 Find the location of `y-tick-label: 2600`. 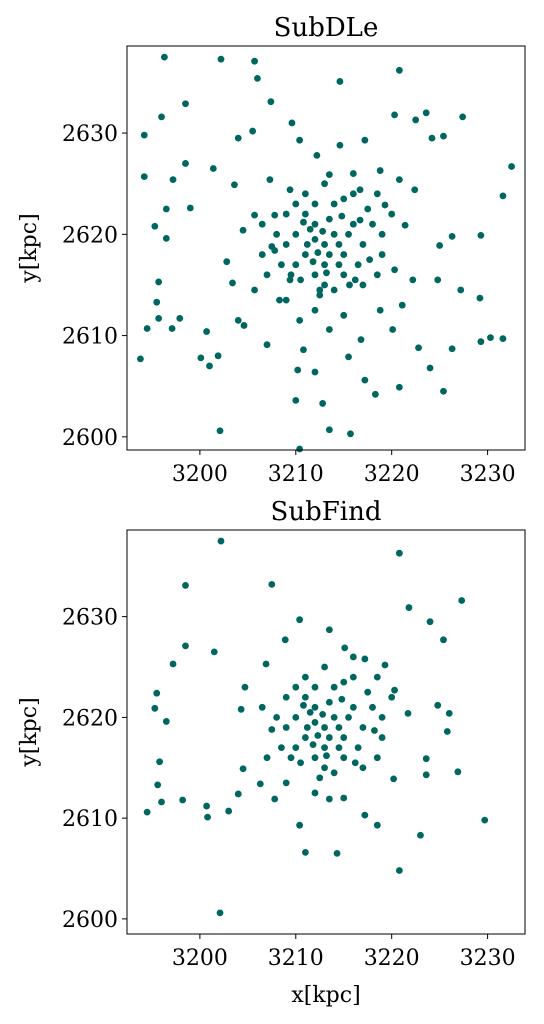

y-tick-label: 2600 is located at coordinates (90, 920).